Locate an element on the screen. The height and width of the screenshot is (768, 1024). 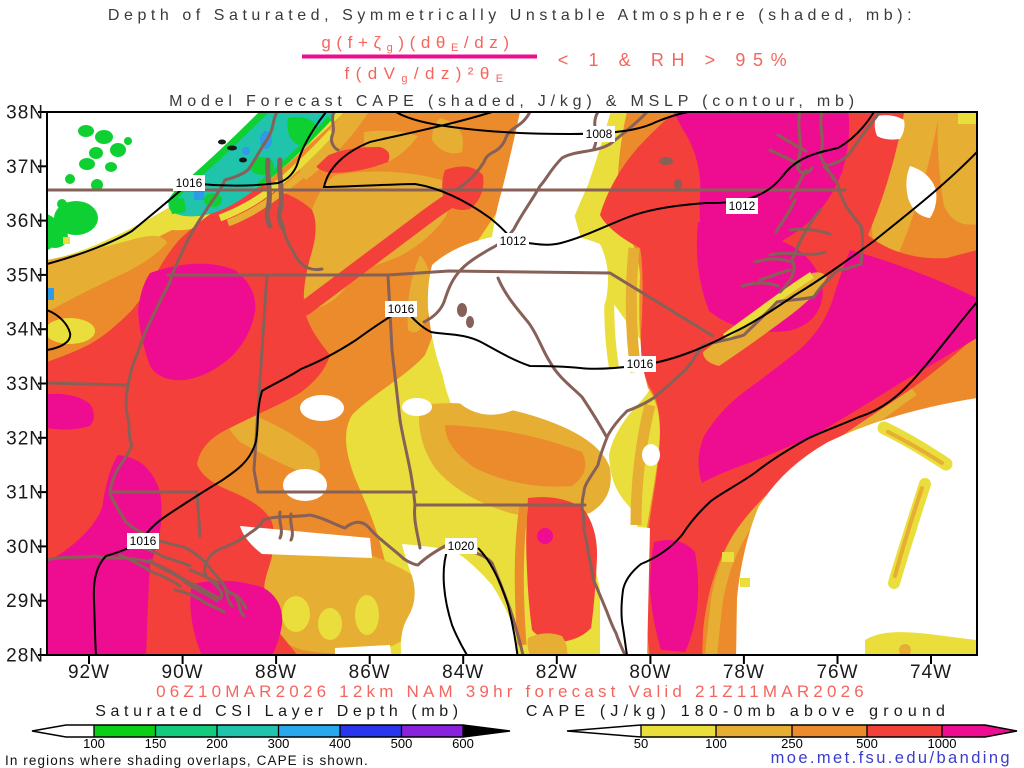
svg-text: f(dVg/dz)²θE is located at coordinates (427, 74).